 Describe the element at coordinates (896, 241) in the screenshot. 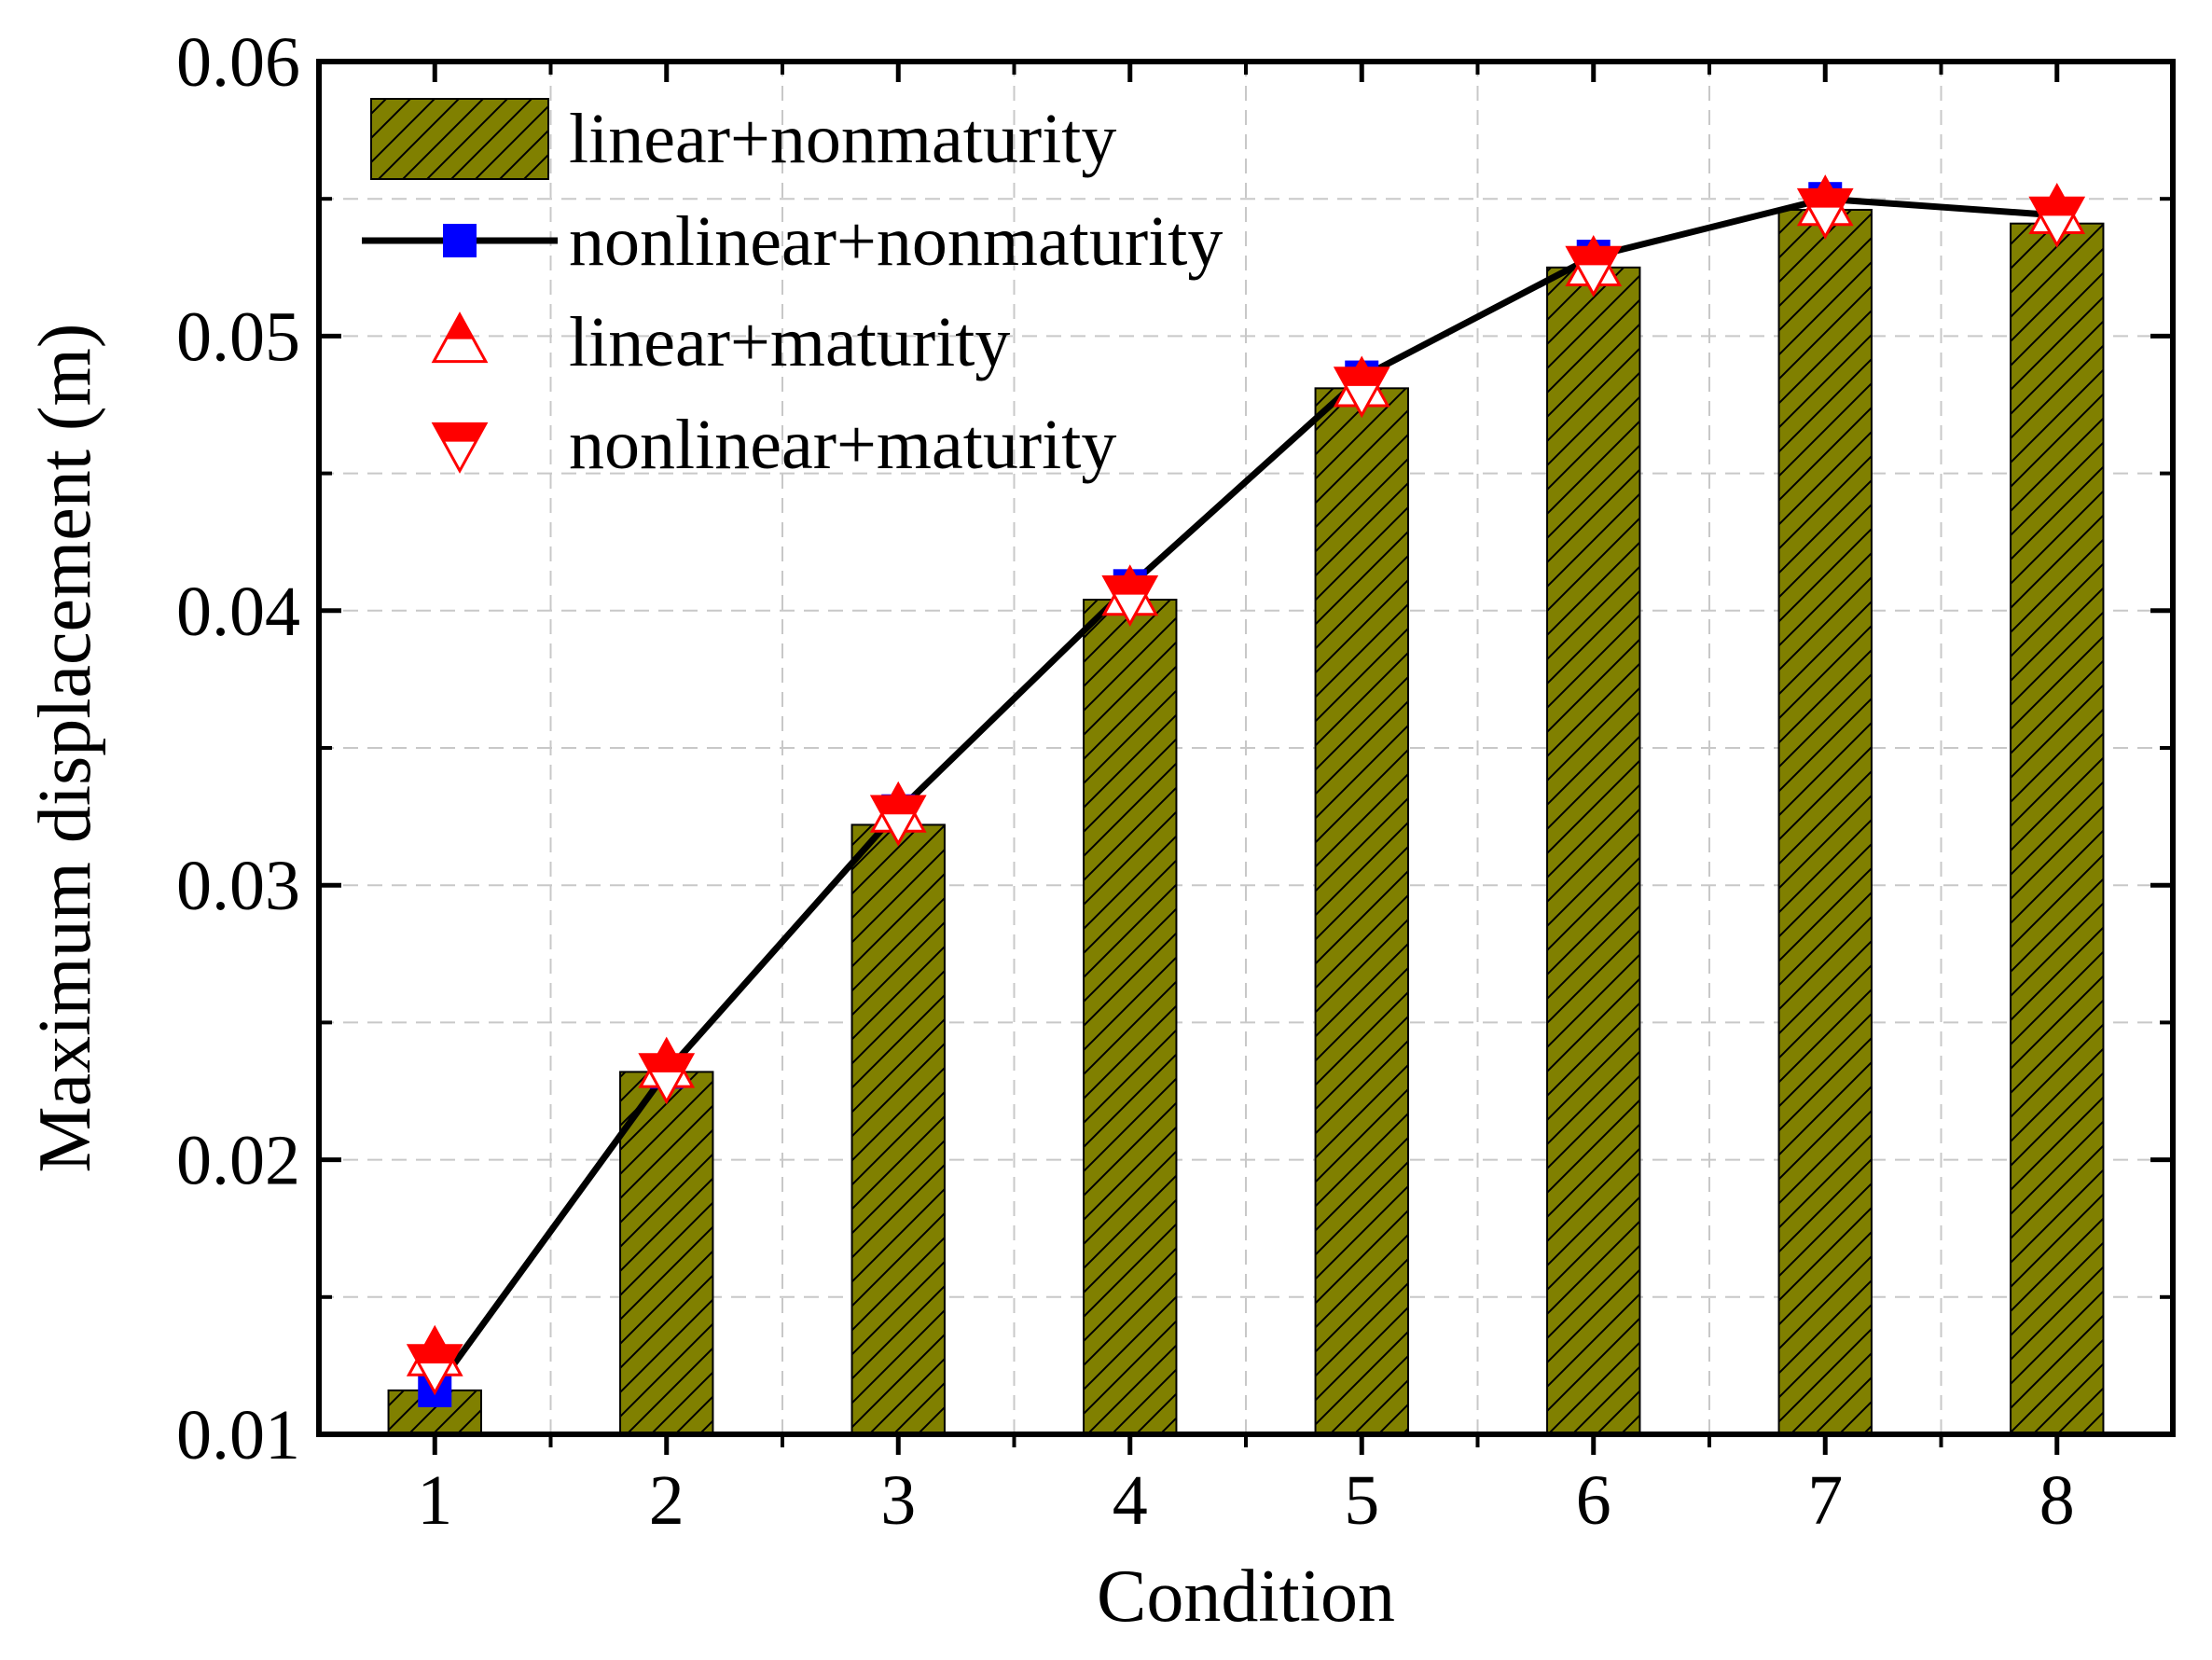

I see `legend-label: nonlinear+nonmaturity` at that location.